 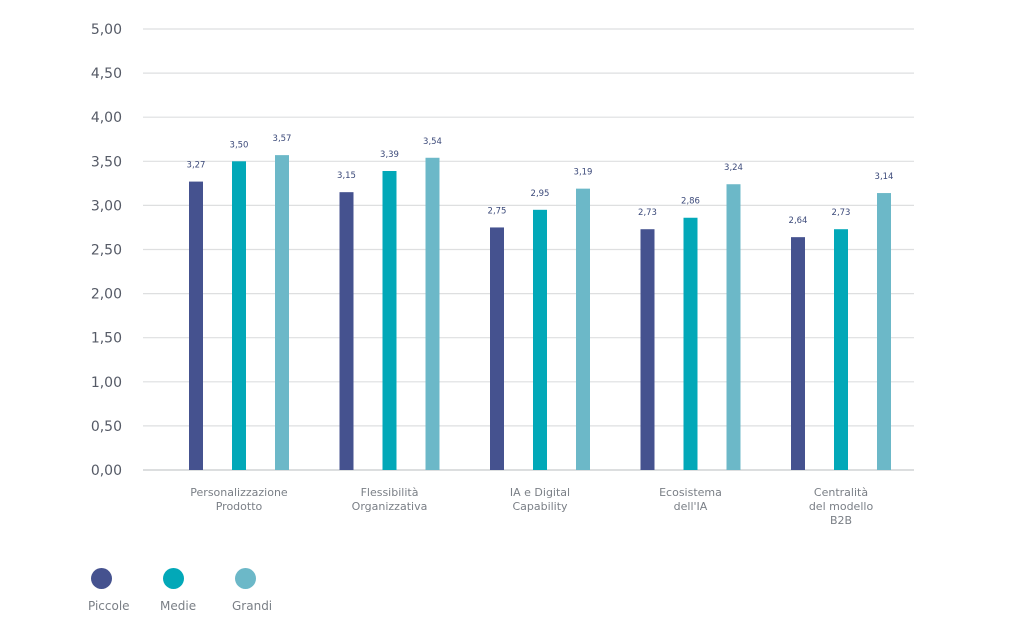 I want to click on data-label: 2,64, so click(x=798, y=221).